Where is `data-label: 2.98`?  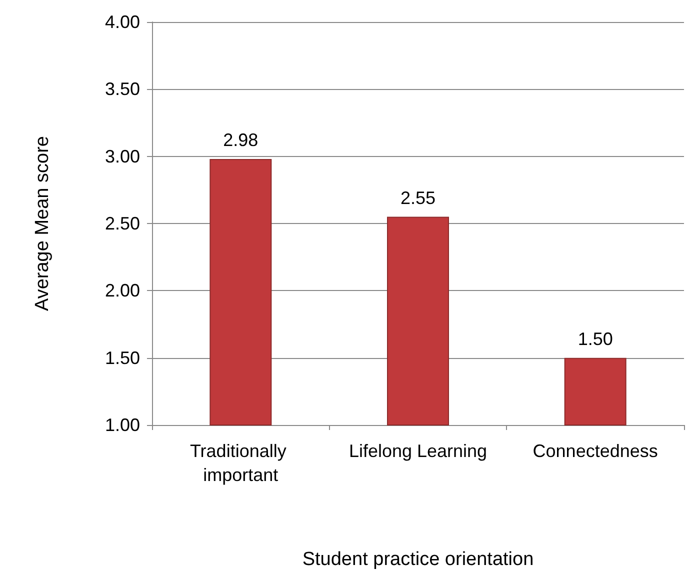 data-label: 2.98 is located at coordinates (240, 140).